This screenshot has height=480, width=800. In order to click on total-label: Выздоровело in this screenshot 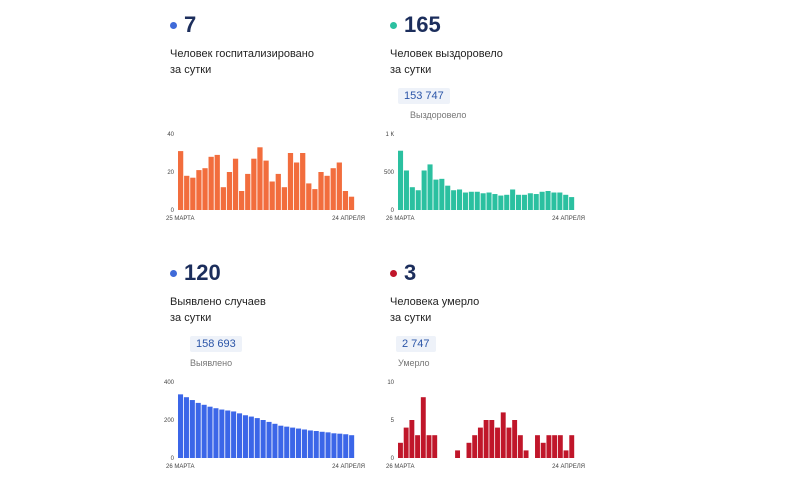, I will do `click(438, 115)`.